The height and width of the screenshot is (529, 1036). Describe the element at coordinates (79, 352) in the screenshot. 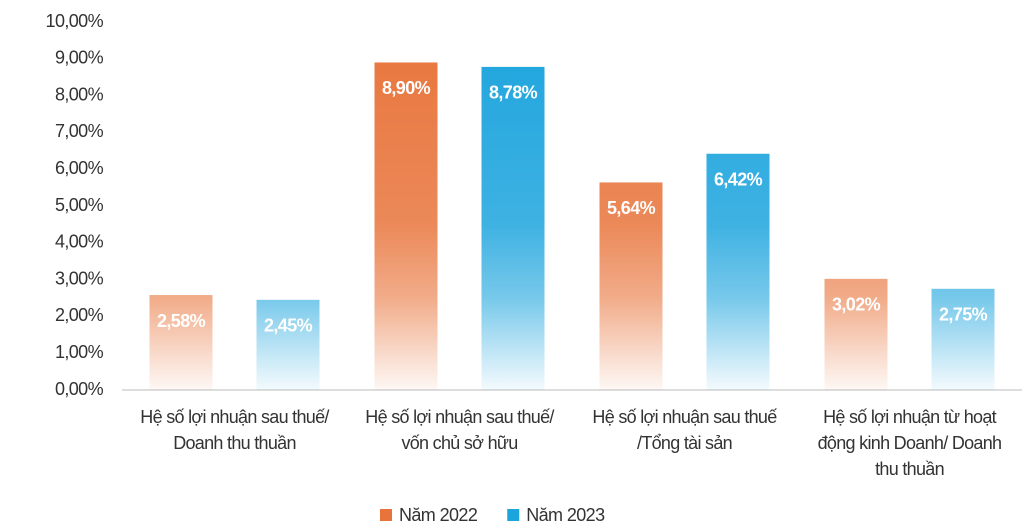

I see `y-tick-label: 1,00%` at that location.